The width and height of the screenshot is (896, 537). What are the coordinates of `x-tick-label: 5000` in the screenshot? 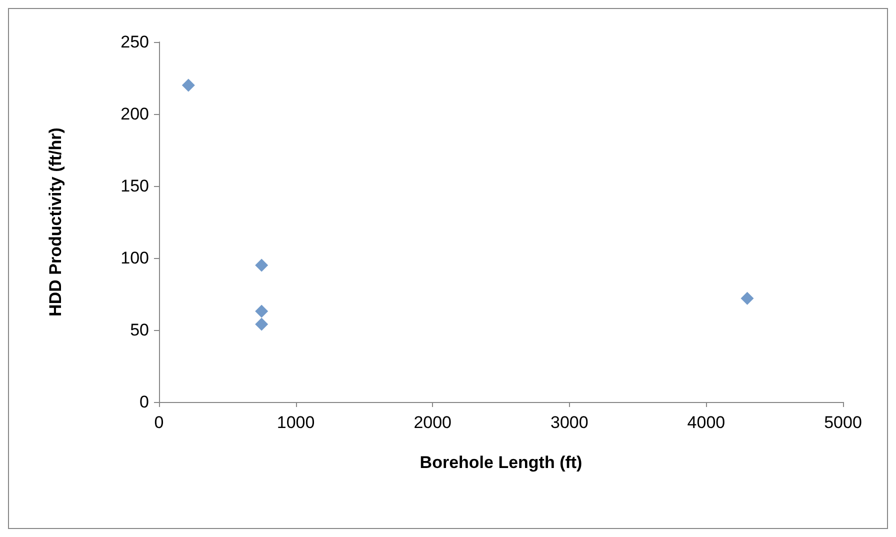 It's located at (843, 422).